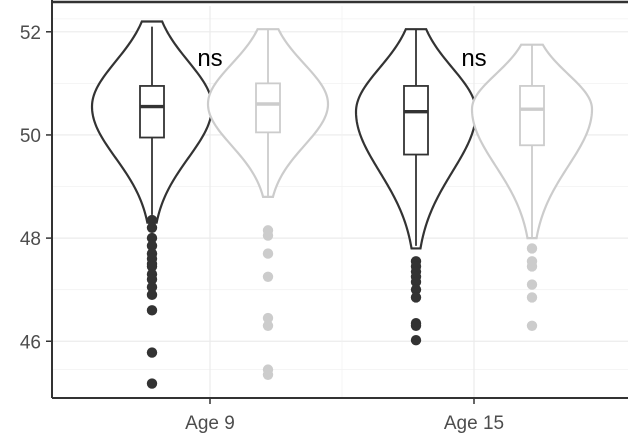  Describe the element at coordinates (30, 136) in the screenshot. I see `y-tick-label: 50` at that location.